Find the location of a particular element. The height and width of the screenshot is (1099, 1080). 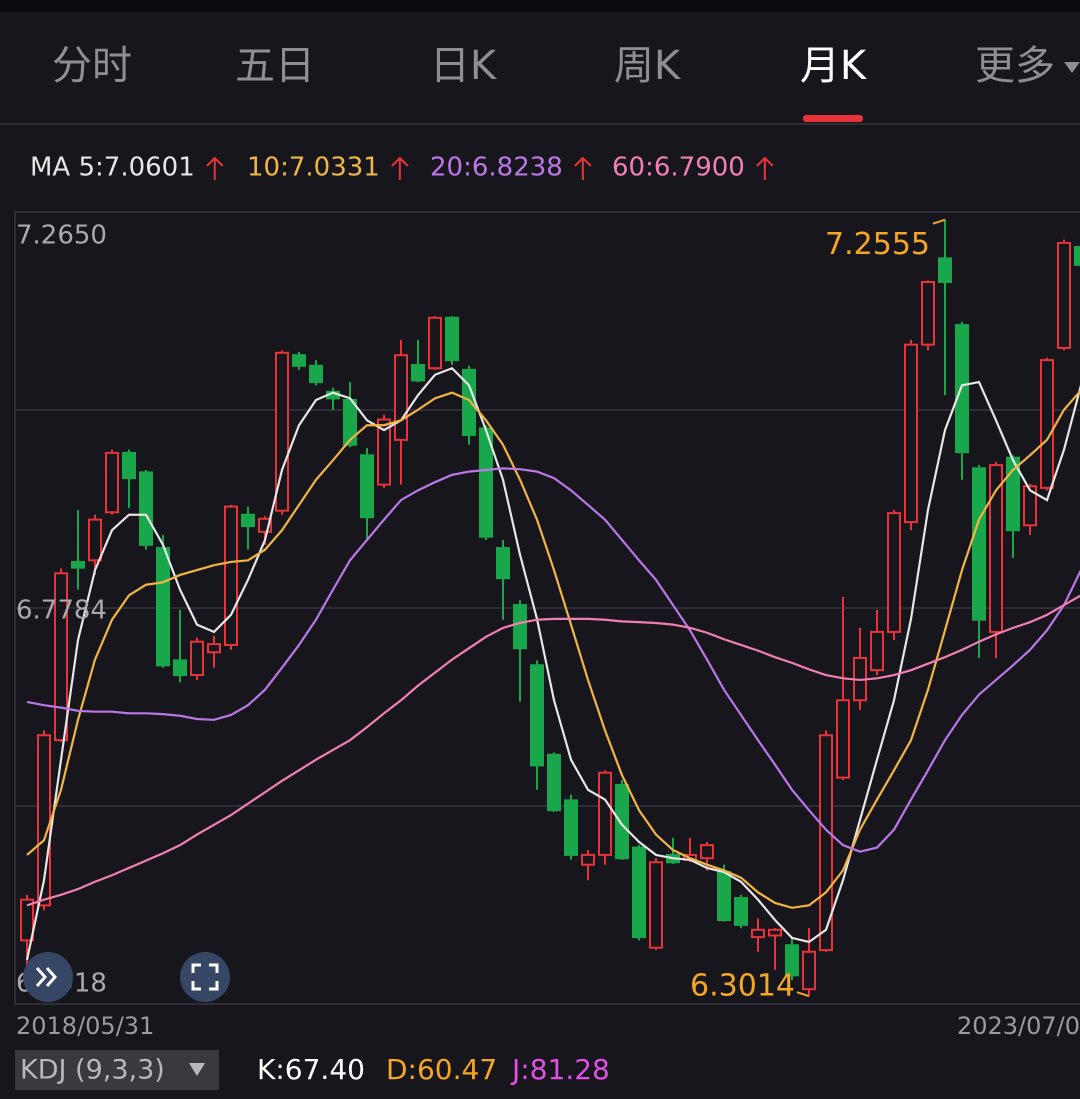

x-tick-label: 2018/05/31 is located at coordinates (85, 1026).